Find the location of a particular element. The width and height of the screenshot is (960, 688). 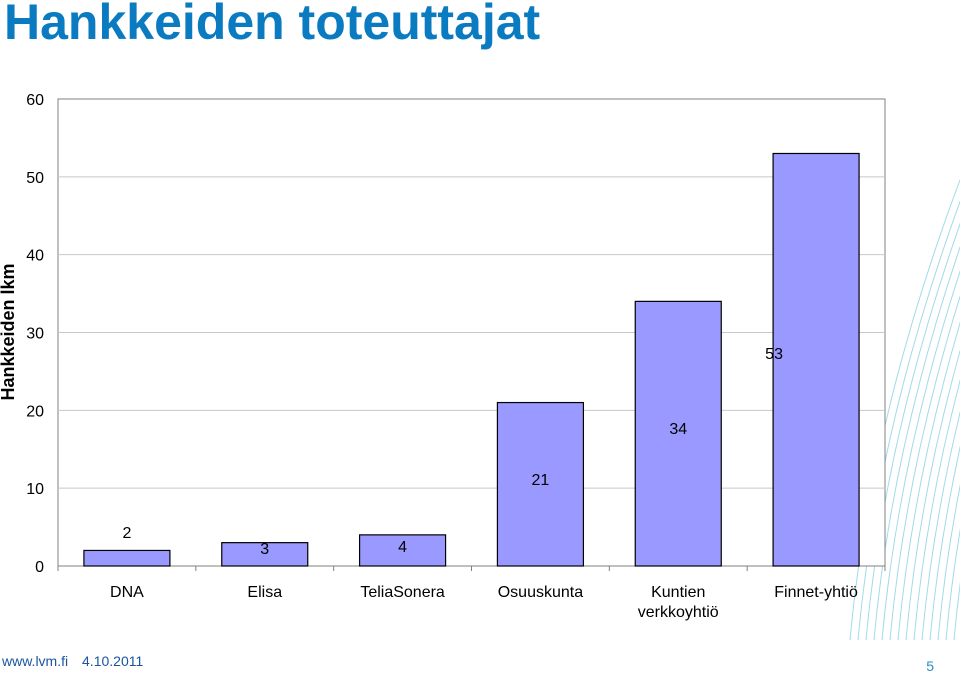

y-tick-label: 20 is located at coordinates (35, 411).